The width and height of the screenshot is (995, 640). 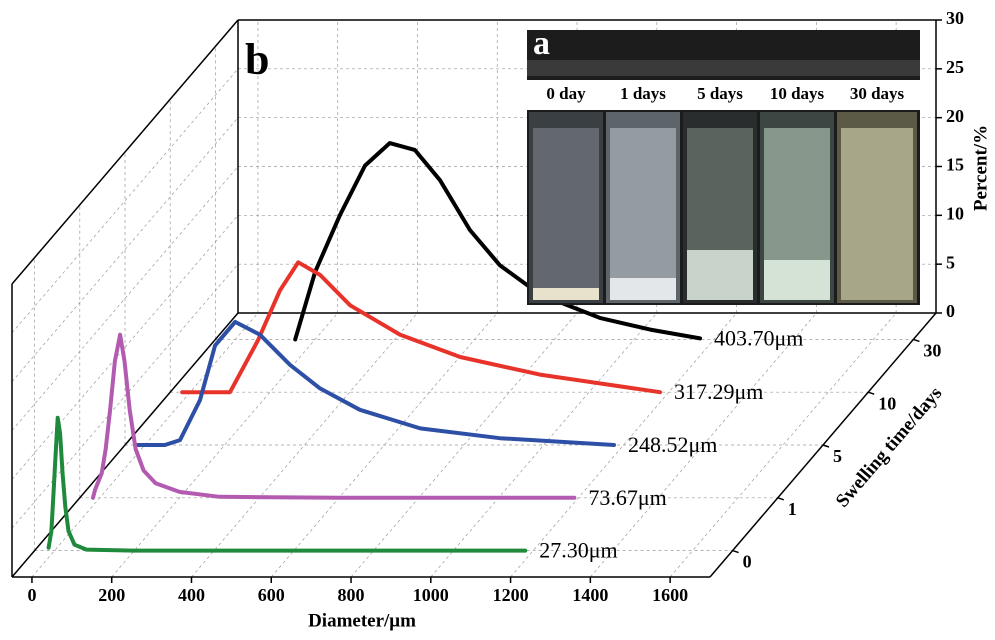 What do you see at coordinates (257, 59) in the screenshot?
I see `panel-label: b` at bounding box center [257, 59].